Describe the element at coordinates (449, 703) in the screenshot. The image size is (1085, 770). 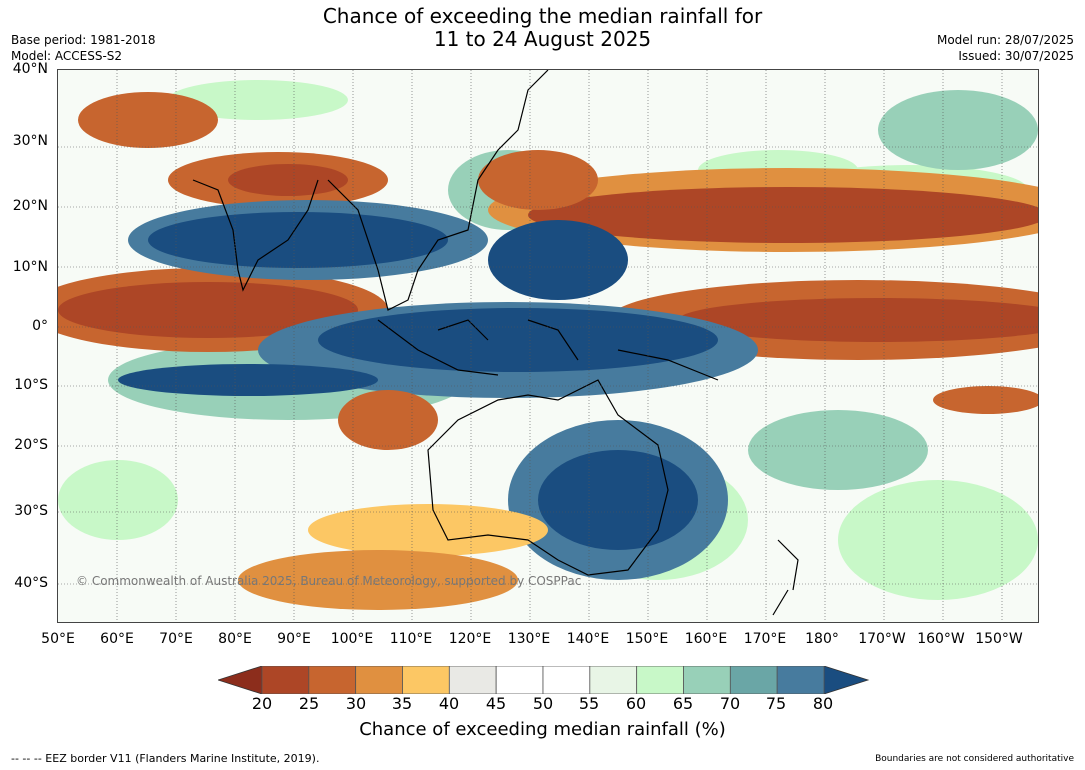
I see `colorbar-tick: 40` at that location.